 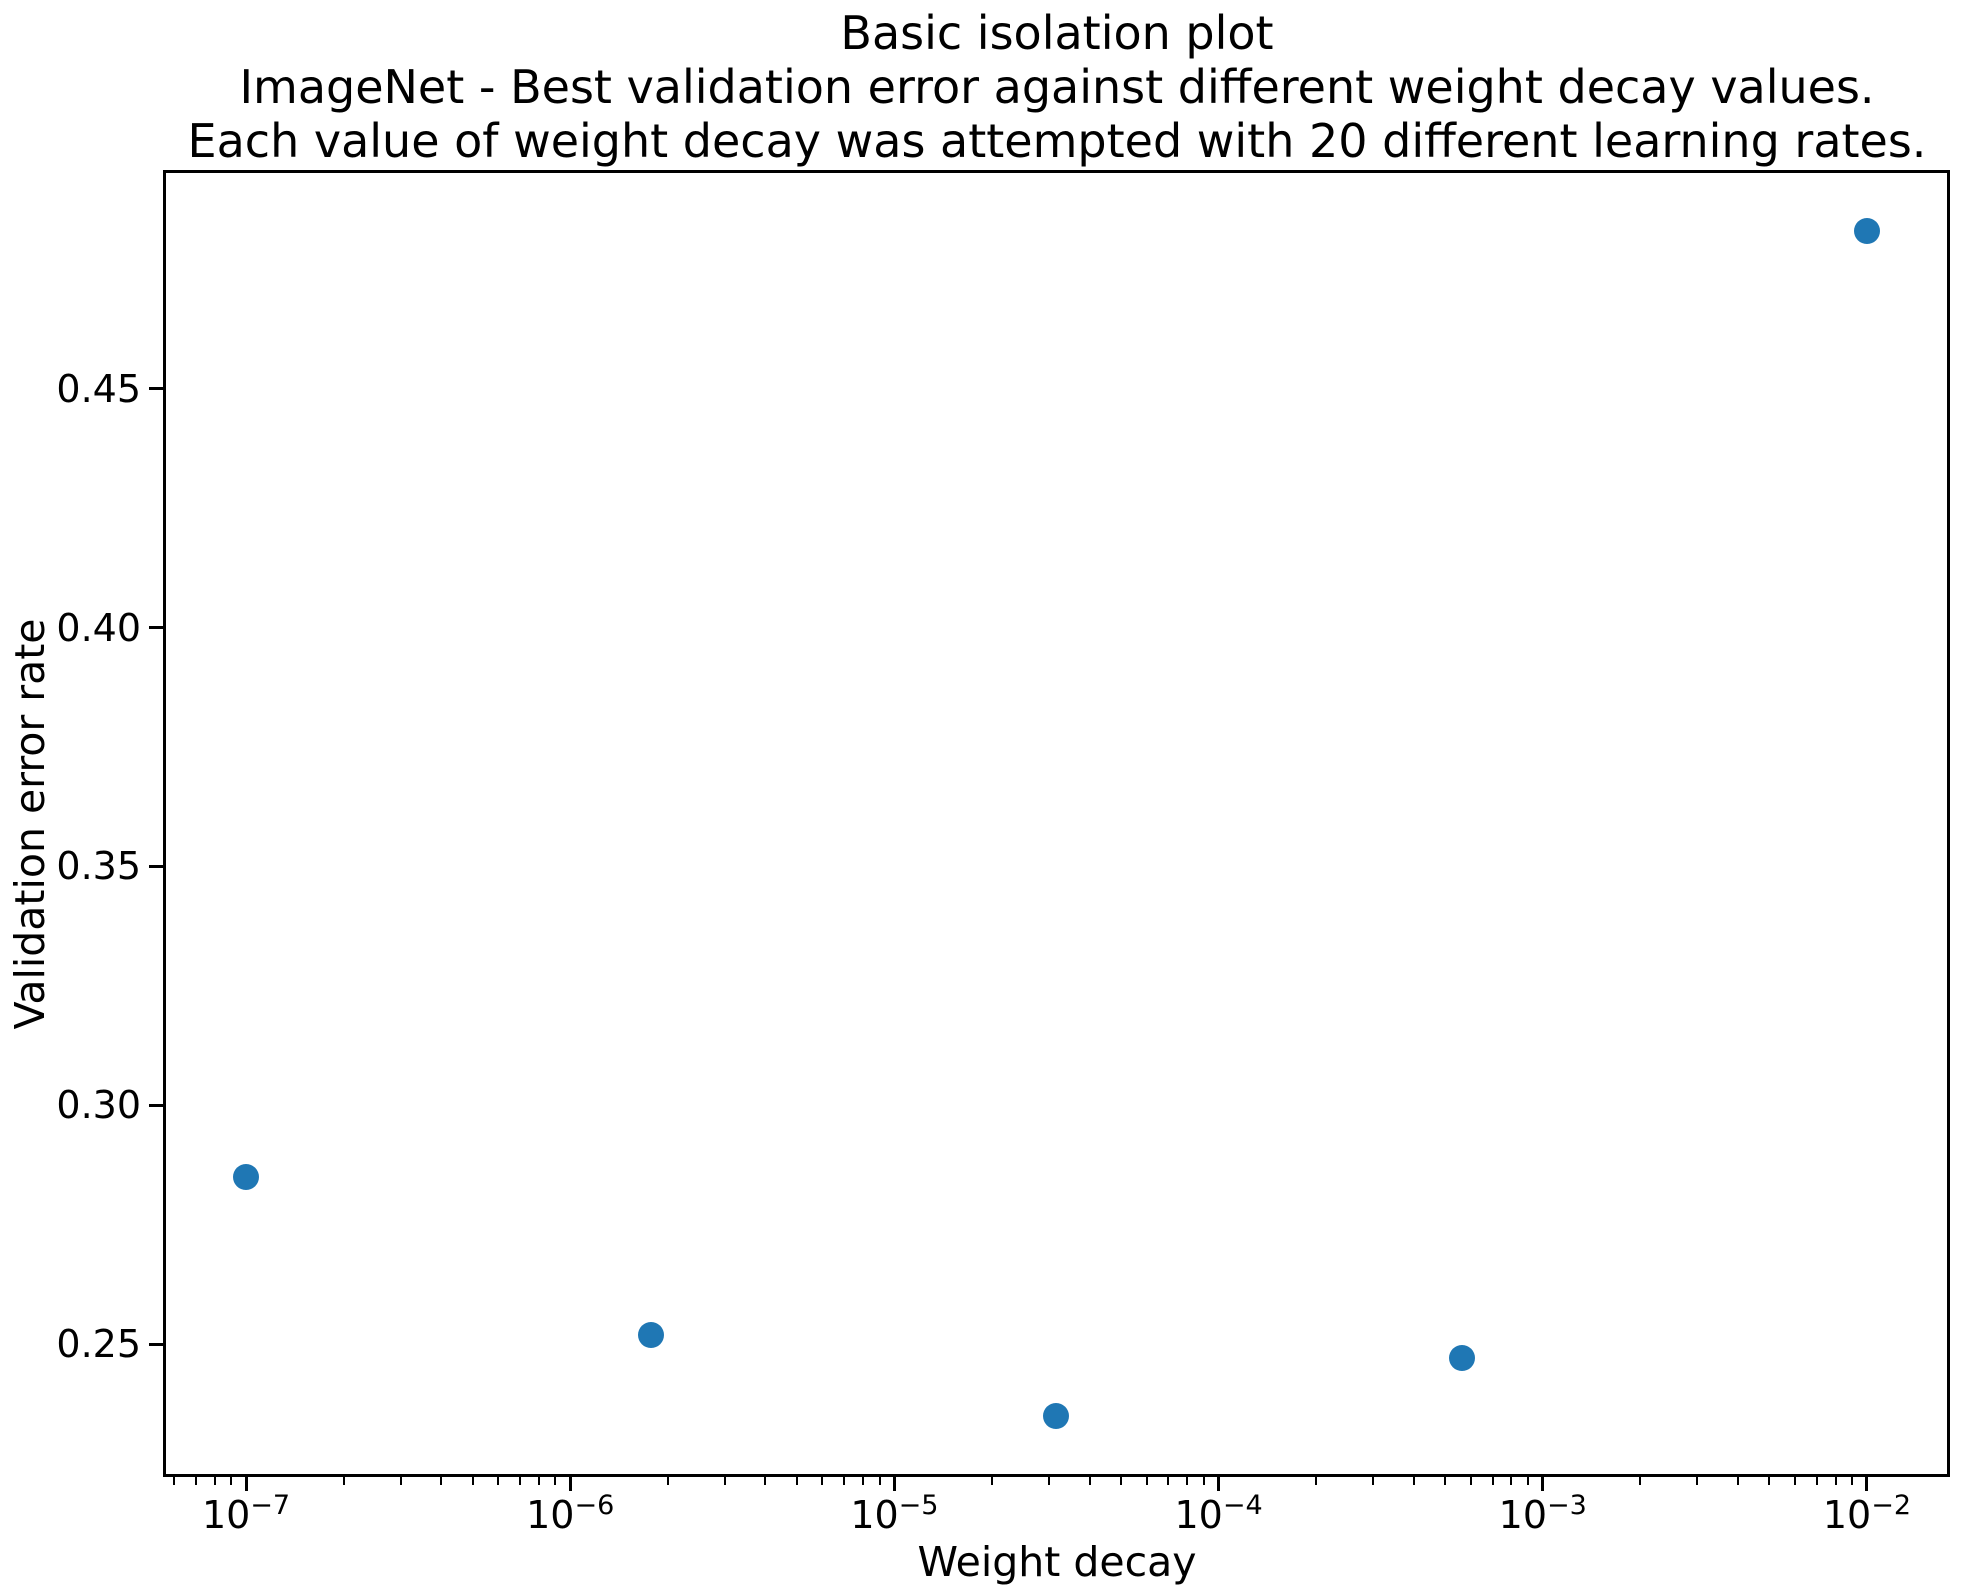 What do you see at coordinates (30, 824) in the screenshot?
I see `y-axis-label: Validation error rate` at bounding box center [30, 824].